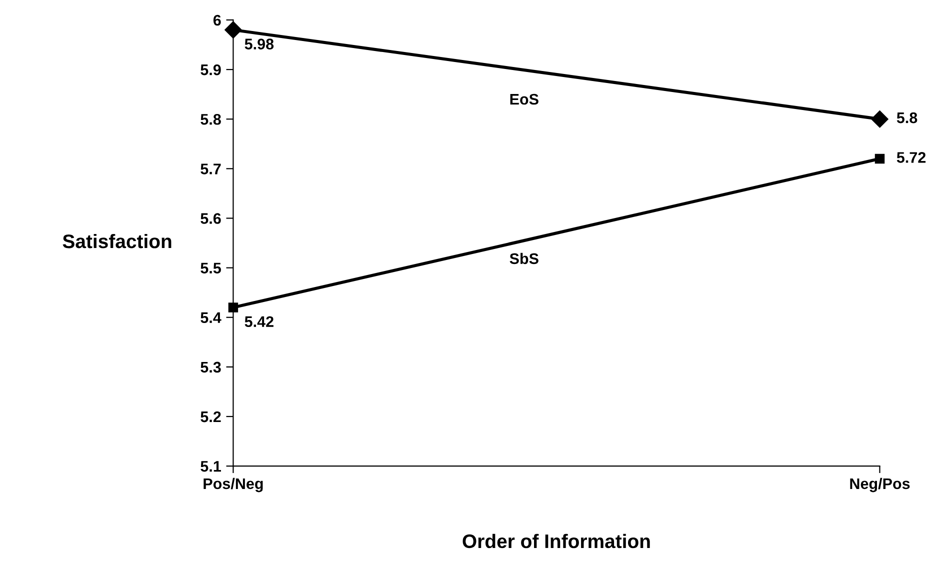 The image size is (948, 587). Describe the element at coordinates (210, 218) in the screenshot. I see `y-tick-label: 5.6` at that location.